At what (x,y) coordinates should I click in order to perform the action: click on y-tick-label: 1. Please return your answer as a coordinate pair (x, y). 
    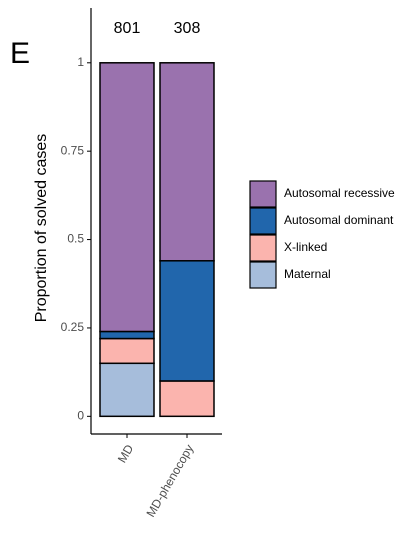
    Looking at the image, I should click on (80, 62).